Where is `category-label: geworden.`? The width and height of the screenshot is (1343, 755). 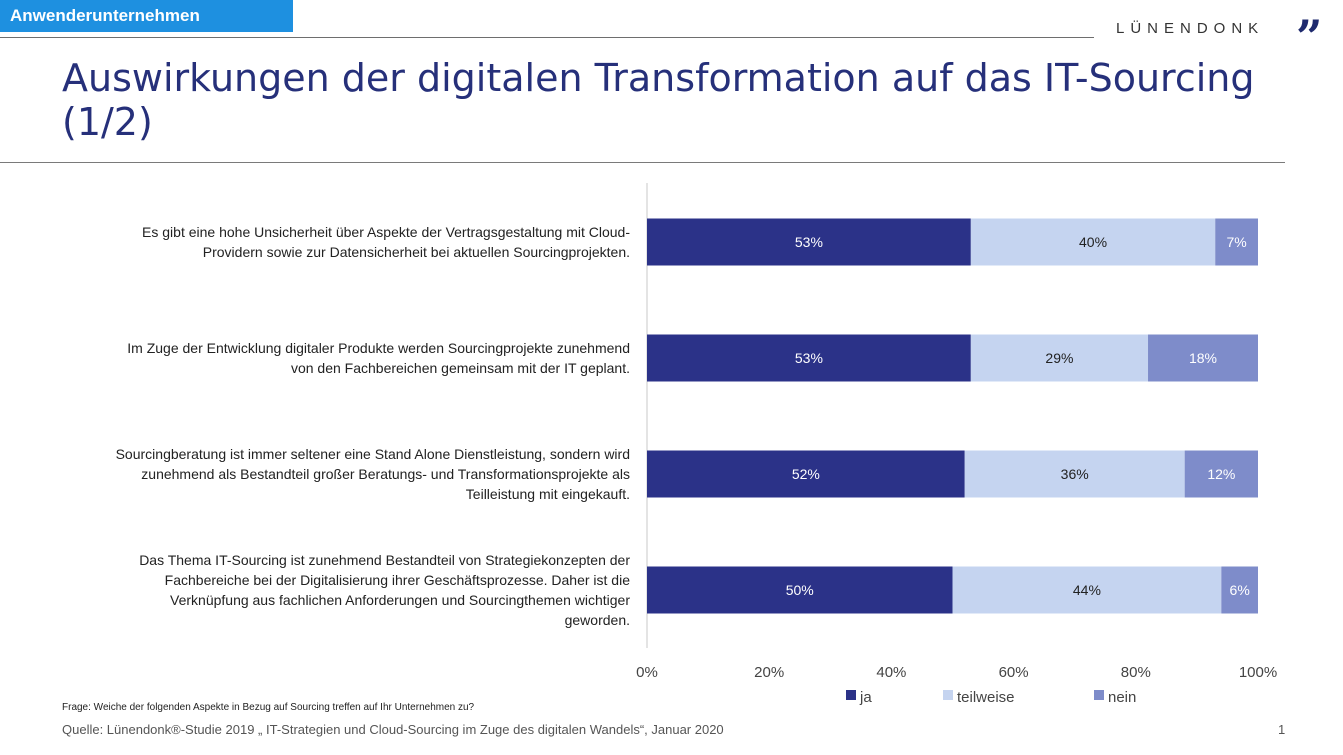
category-label: geworden. is located at coordinates (597, 620).